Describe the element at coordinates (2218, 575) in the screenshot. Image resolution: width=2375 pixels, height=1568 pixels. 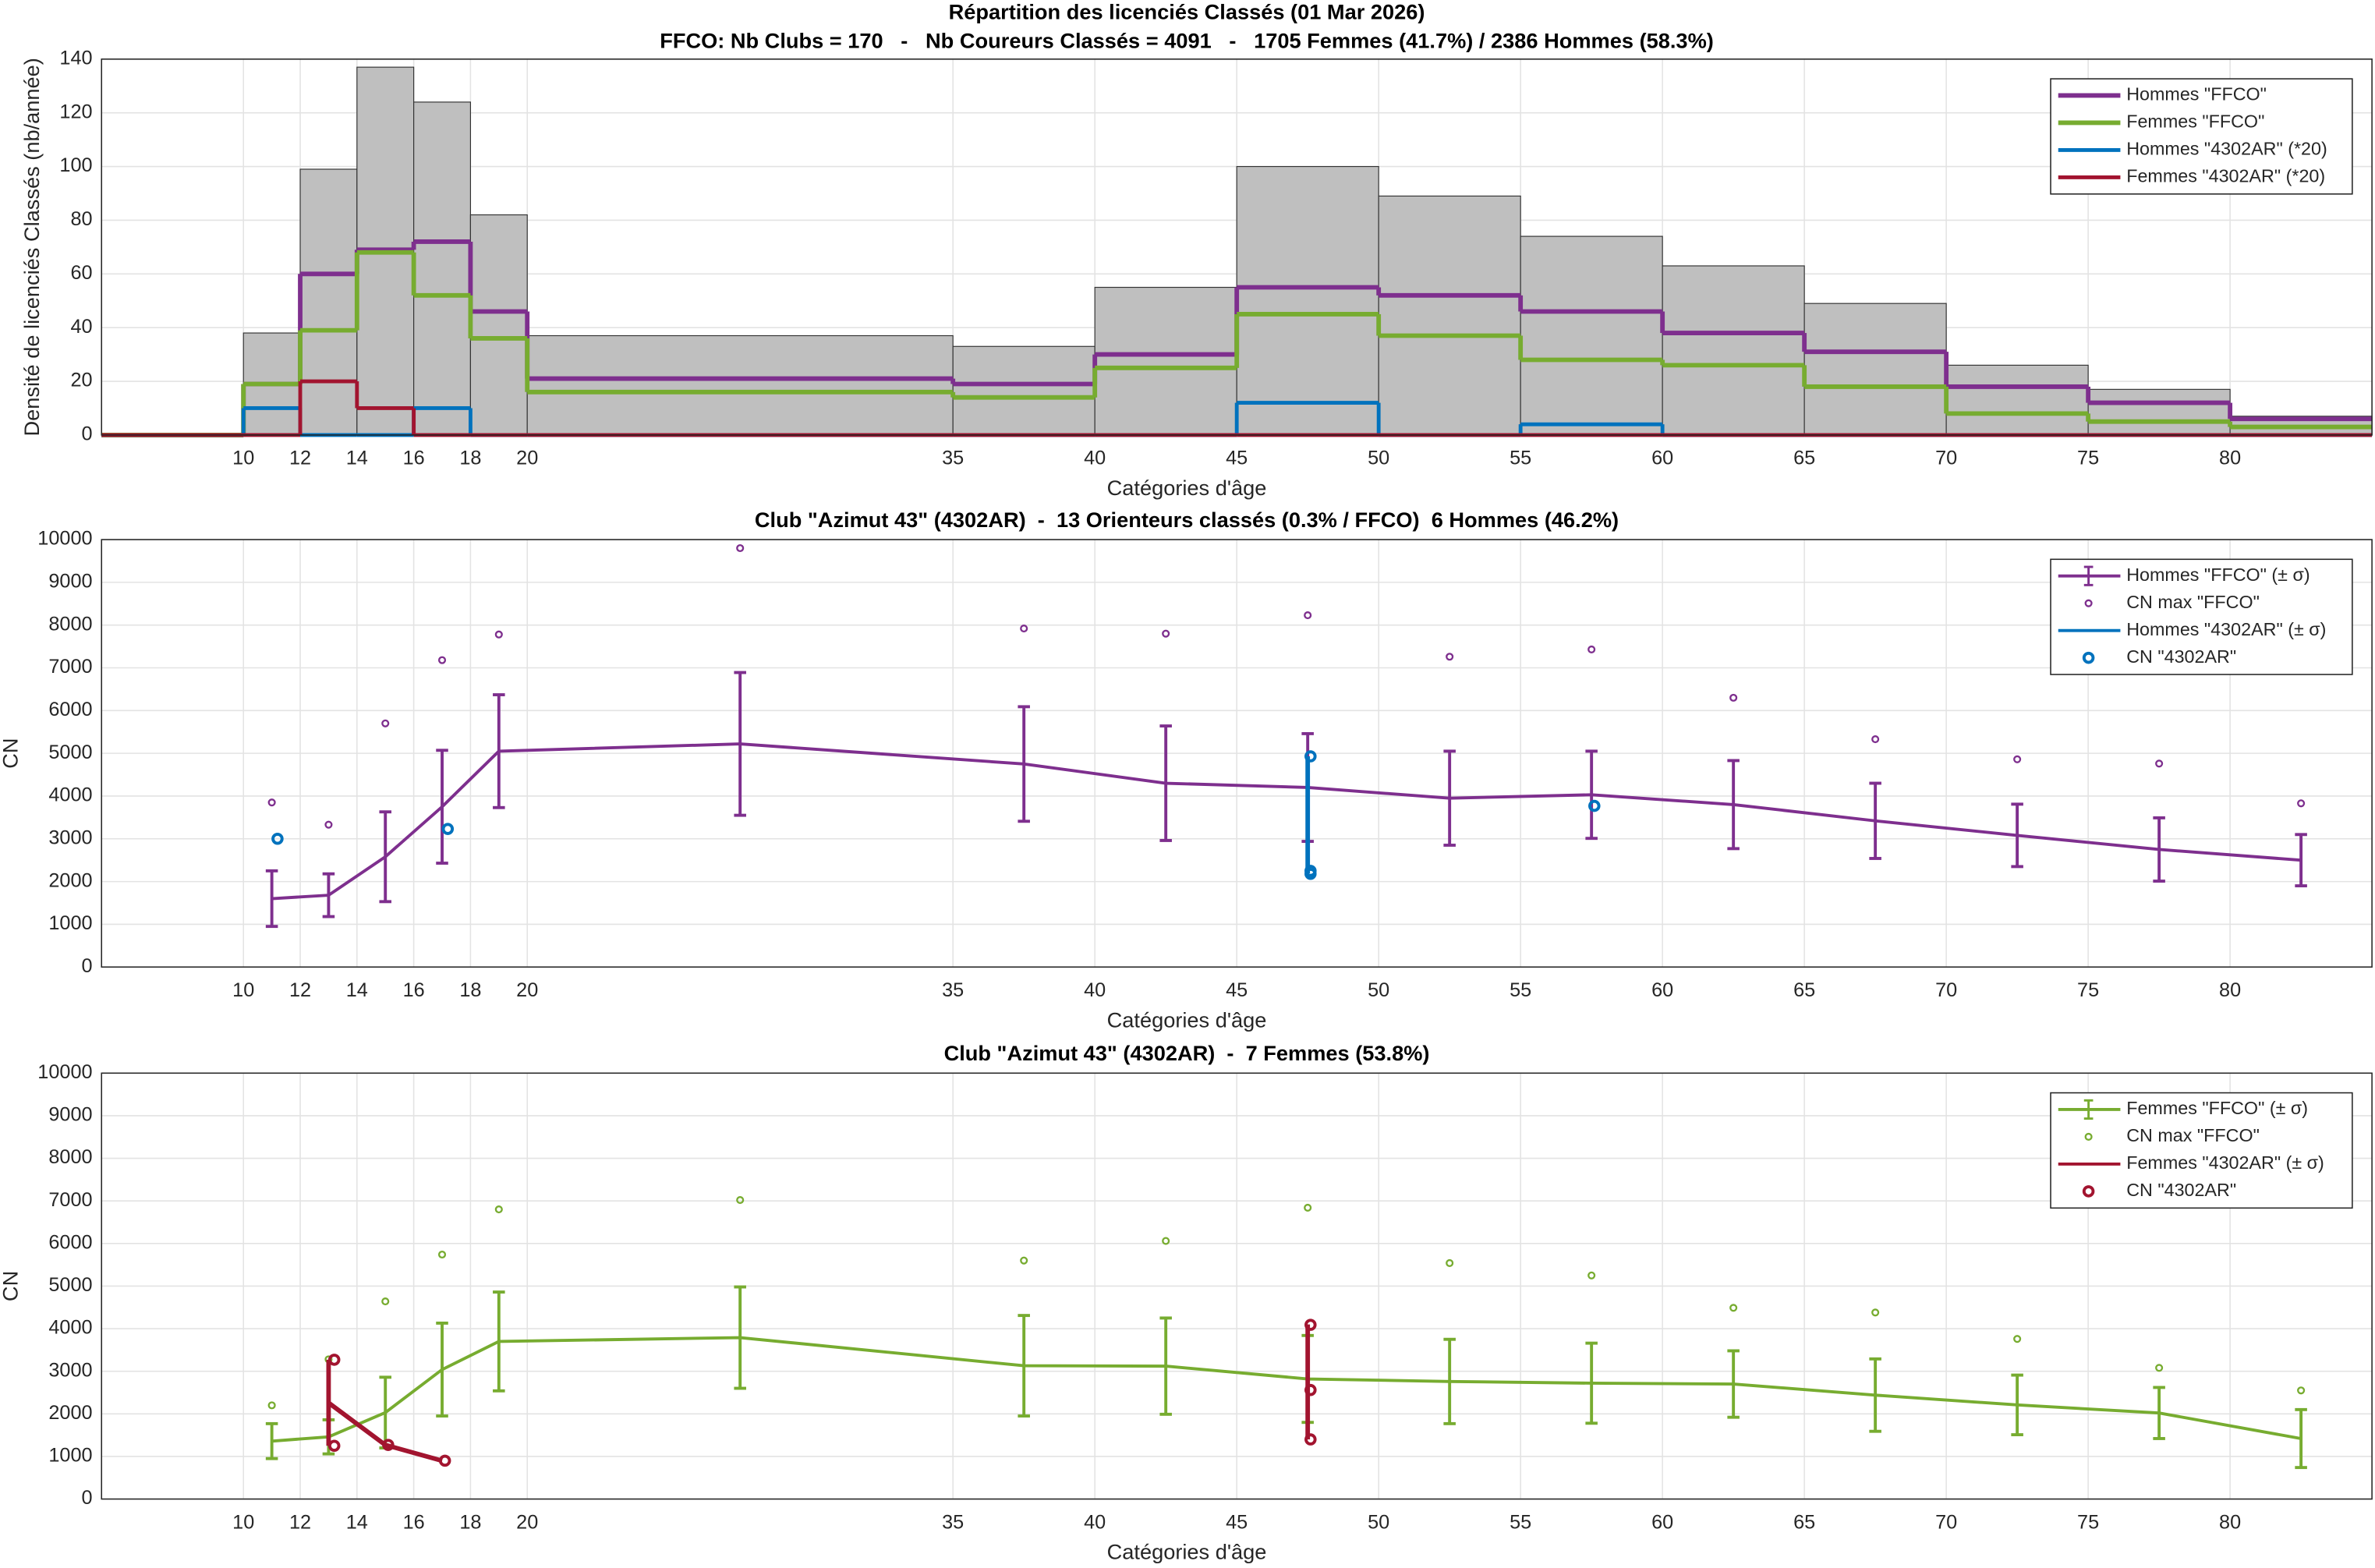
I see `legend-label: Hommes "FFCO" (± σ)` at that location.